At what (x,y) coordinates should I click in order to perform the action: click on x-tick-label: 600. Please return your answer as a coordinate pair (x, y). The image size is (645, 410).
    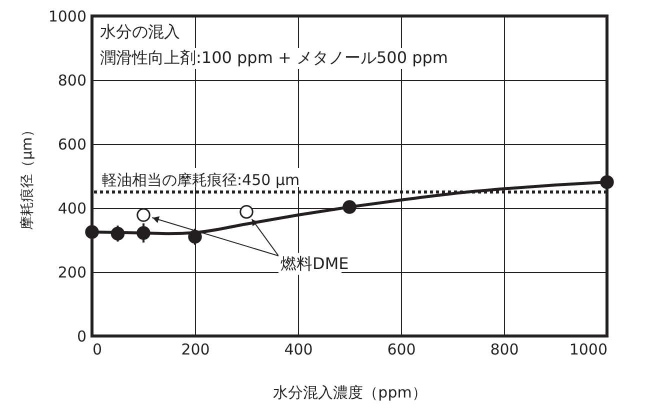
    Looking at the image, I should click on (401, 349).